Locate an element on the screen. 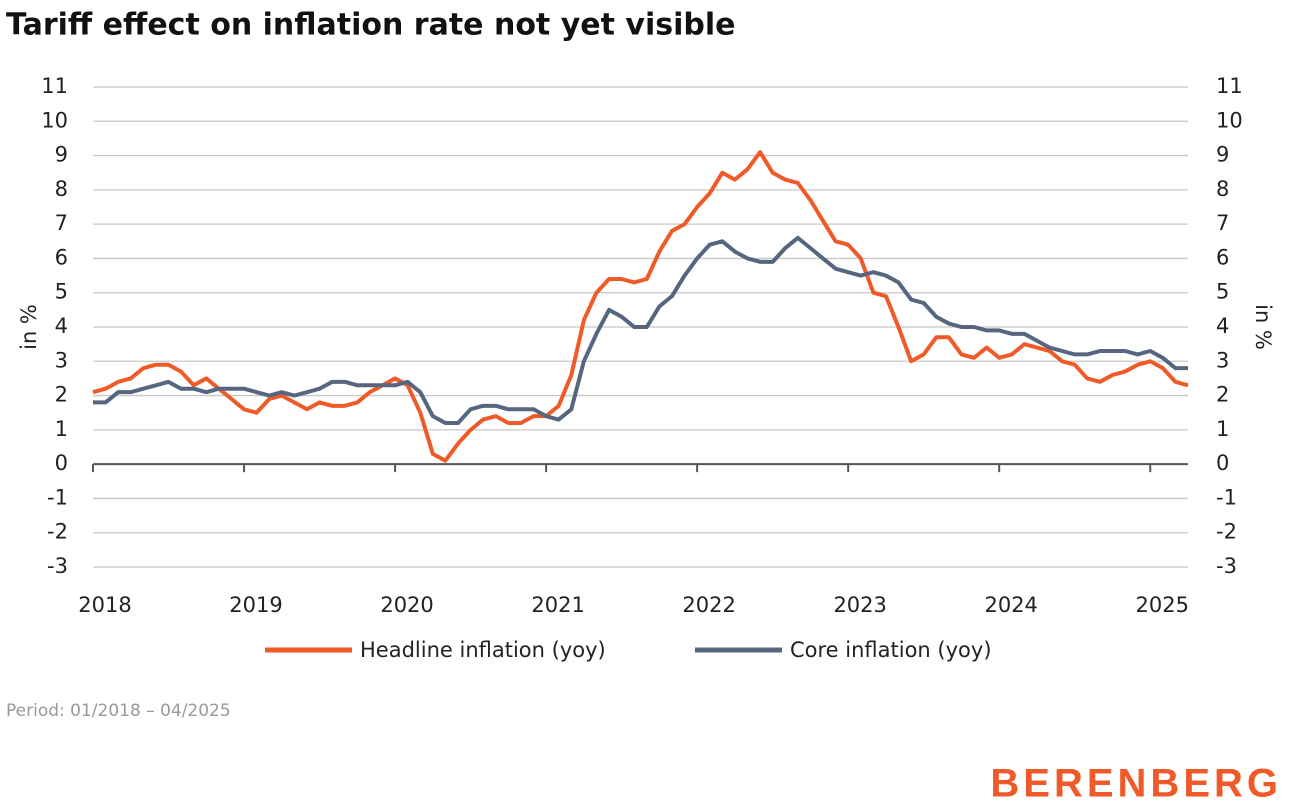  x-tick-label: 2023 is located at coordinates (859, 605).